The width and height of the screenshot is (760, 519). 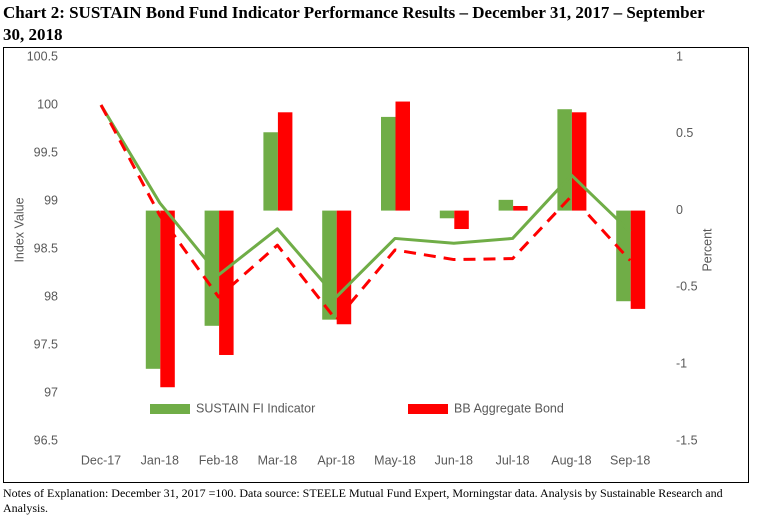 What do you see at coordinates (255, 408) in the screenshot?
I see `legend-label: SUSTAIN FI Indicator` at bounding box center [255, 408].